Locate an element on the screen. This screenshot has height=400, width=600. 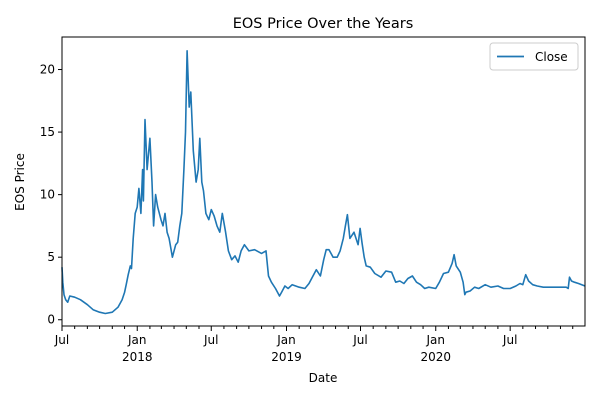
y-axis-title: EOS Price is located at coordinates (20, 182).